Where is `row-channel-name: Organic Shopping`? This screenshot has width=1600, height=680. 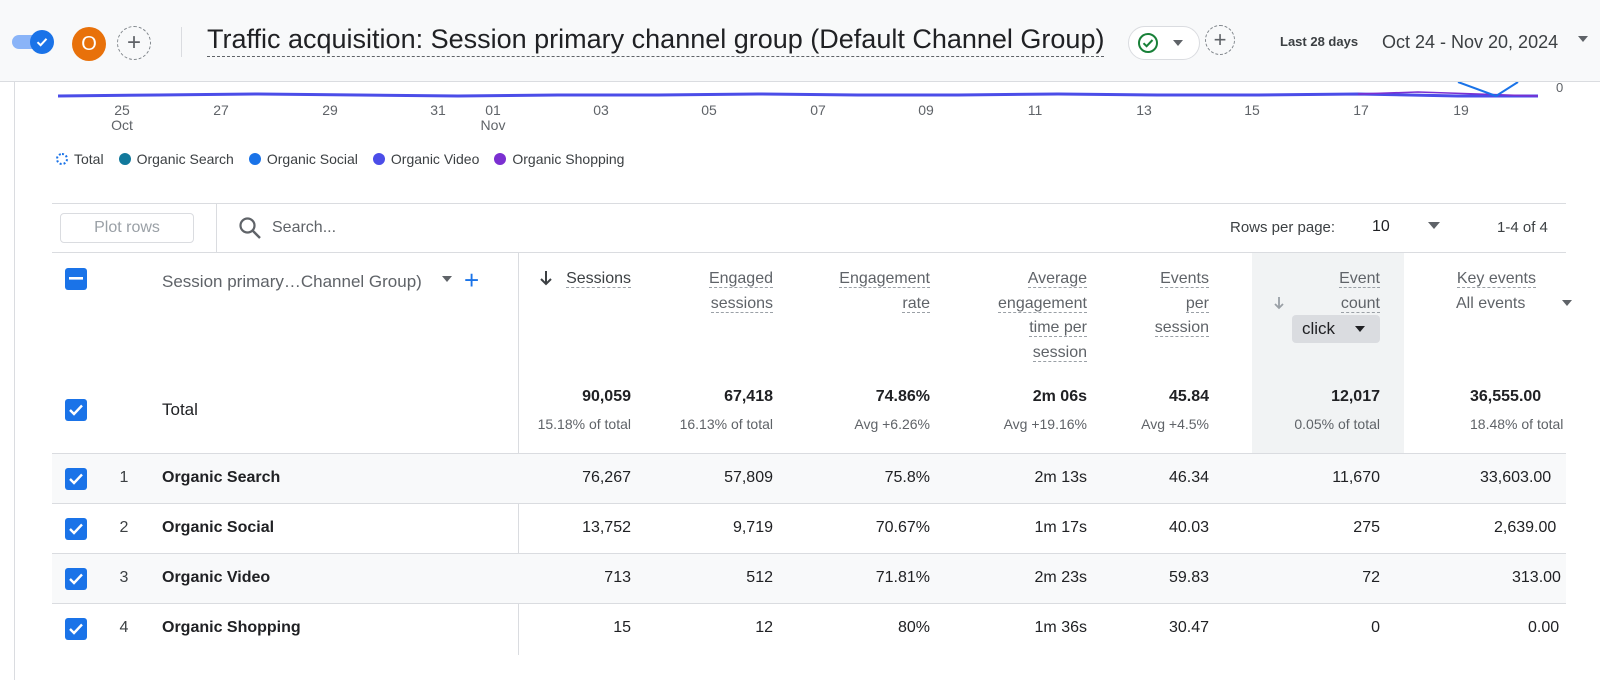
row-channel-name: Organic Shopping is located at coordinates (231, 627).